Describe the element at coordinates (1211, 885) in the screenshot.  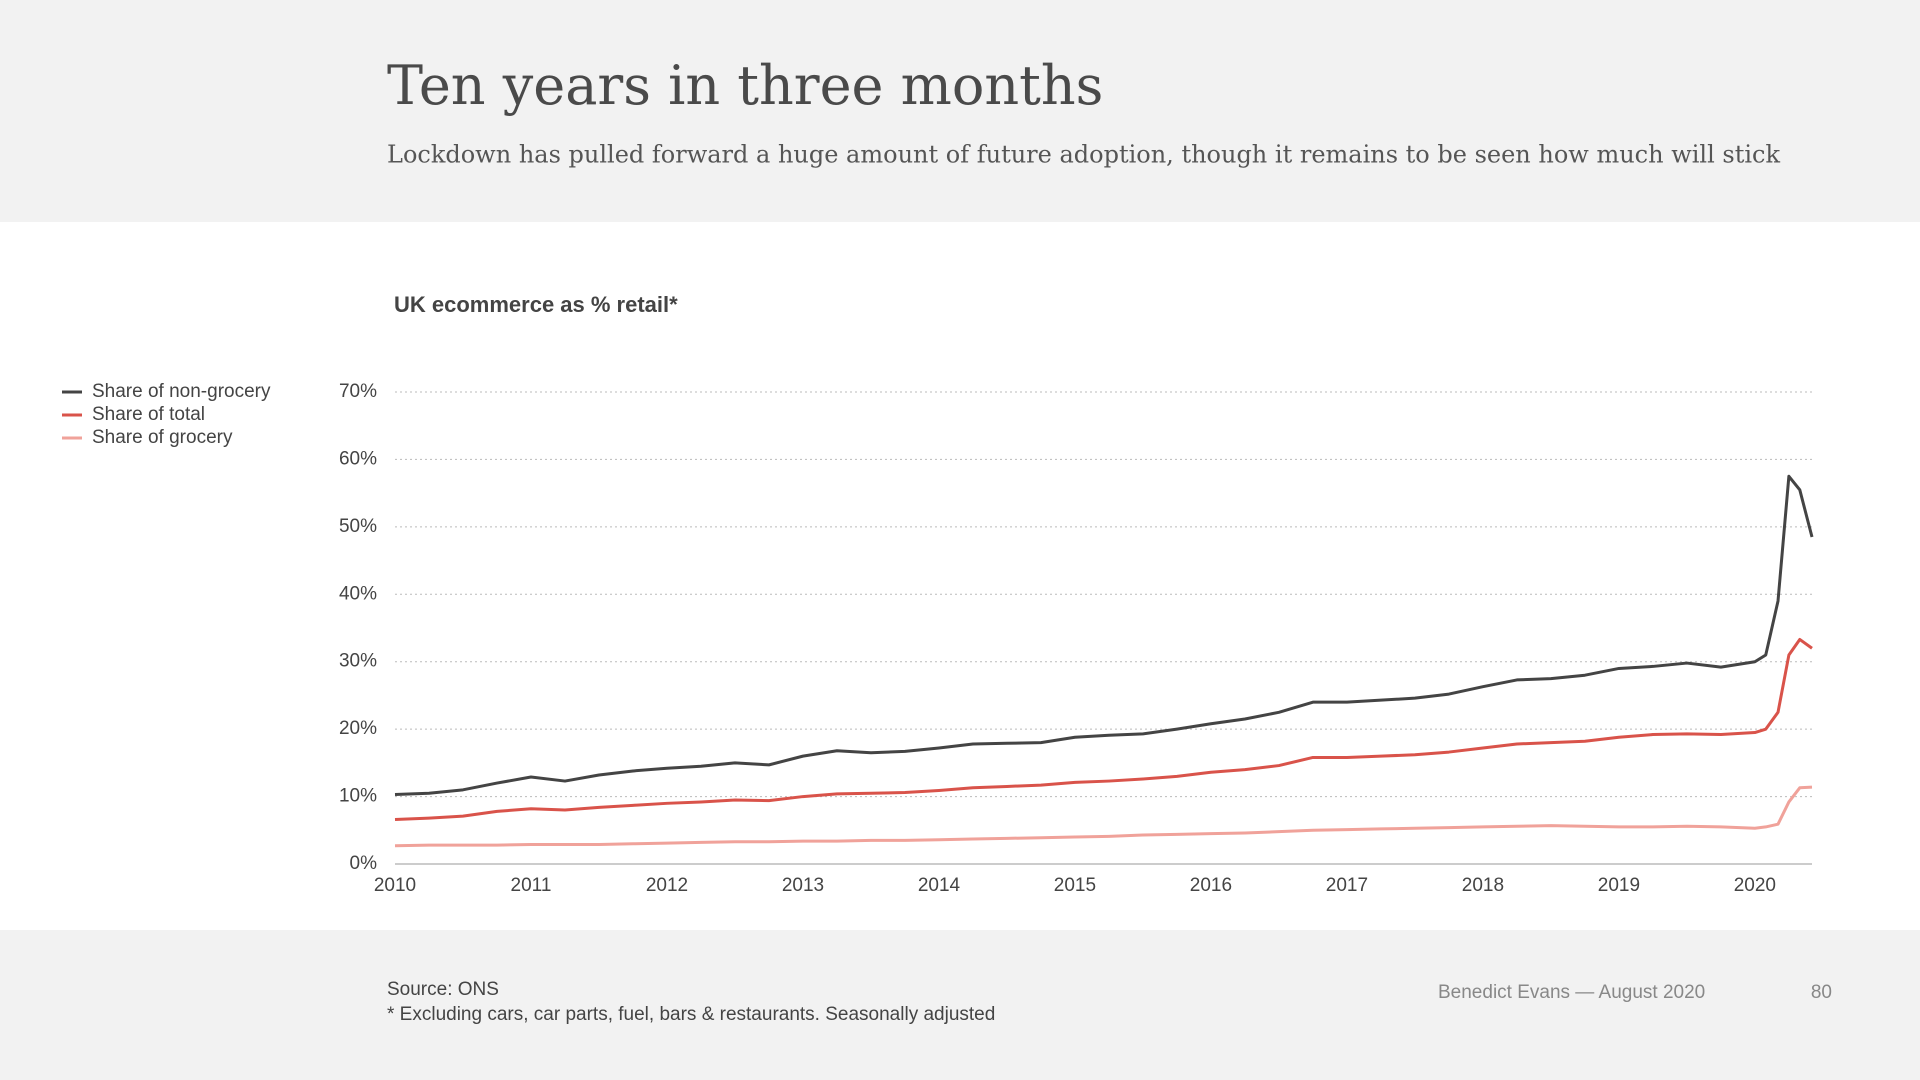
I see `x-tick-label: 2016` at that location.